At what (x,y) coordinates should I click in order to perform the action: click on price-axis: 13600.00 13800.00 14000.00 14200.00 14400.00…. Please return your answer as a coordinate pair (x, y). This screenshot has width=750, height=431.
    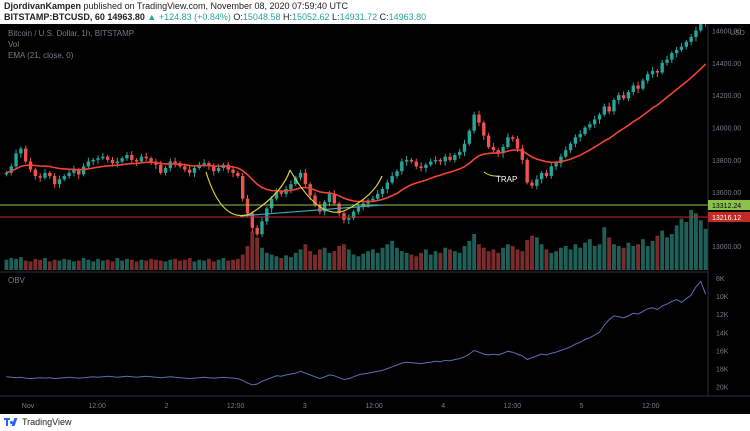
    Looking at the image, I should click on (728, 210).